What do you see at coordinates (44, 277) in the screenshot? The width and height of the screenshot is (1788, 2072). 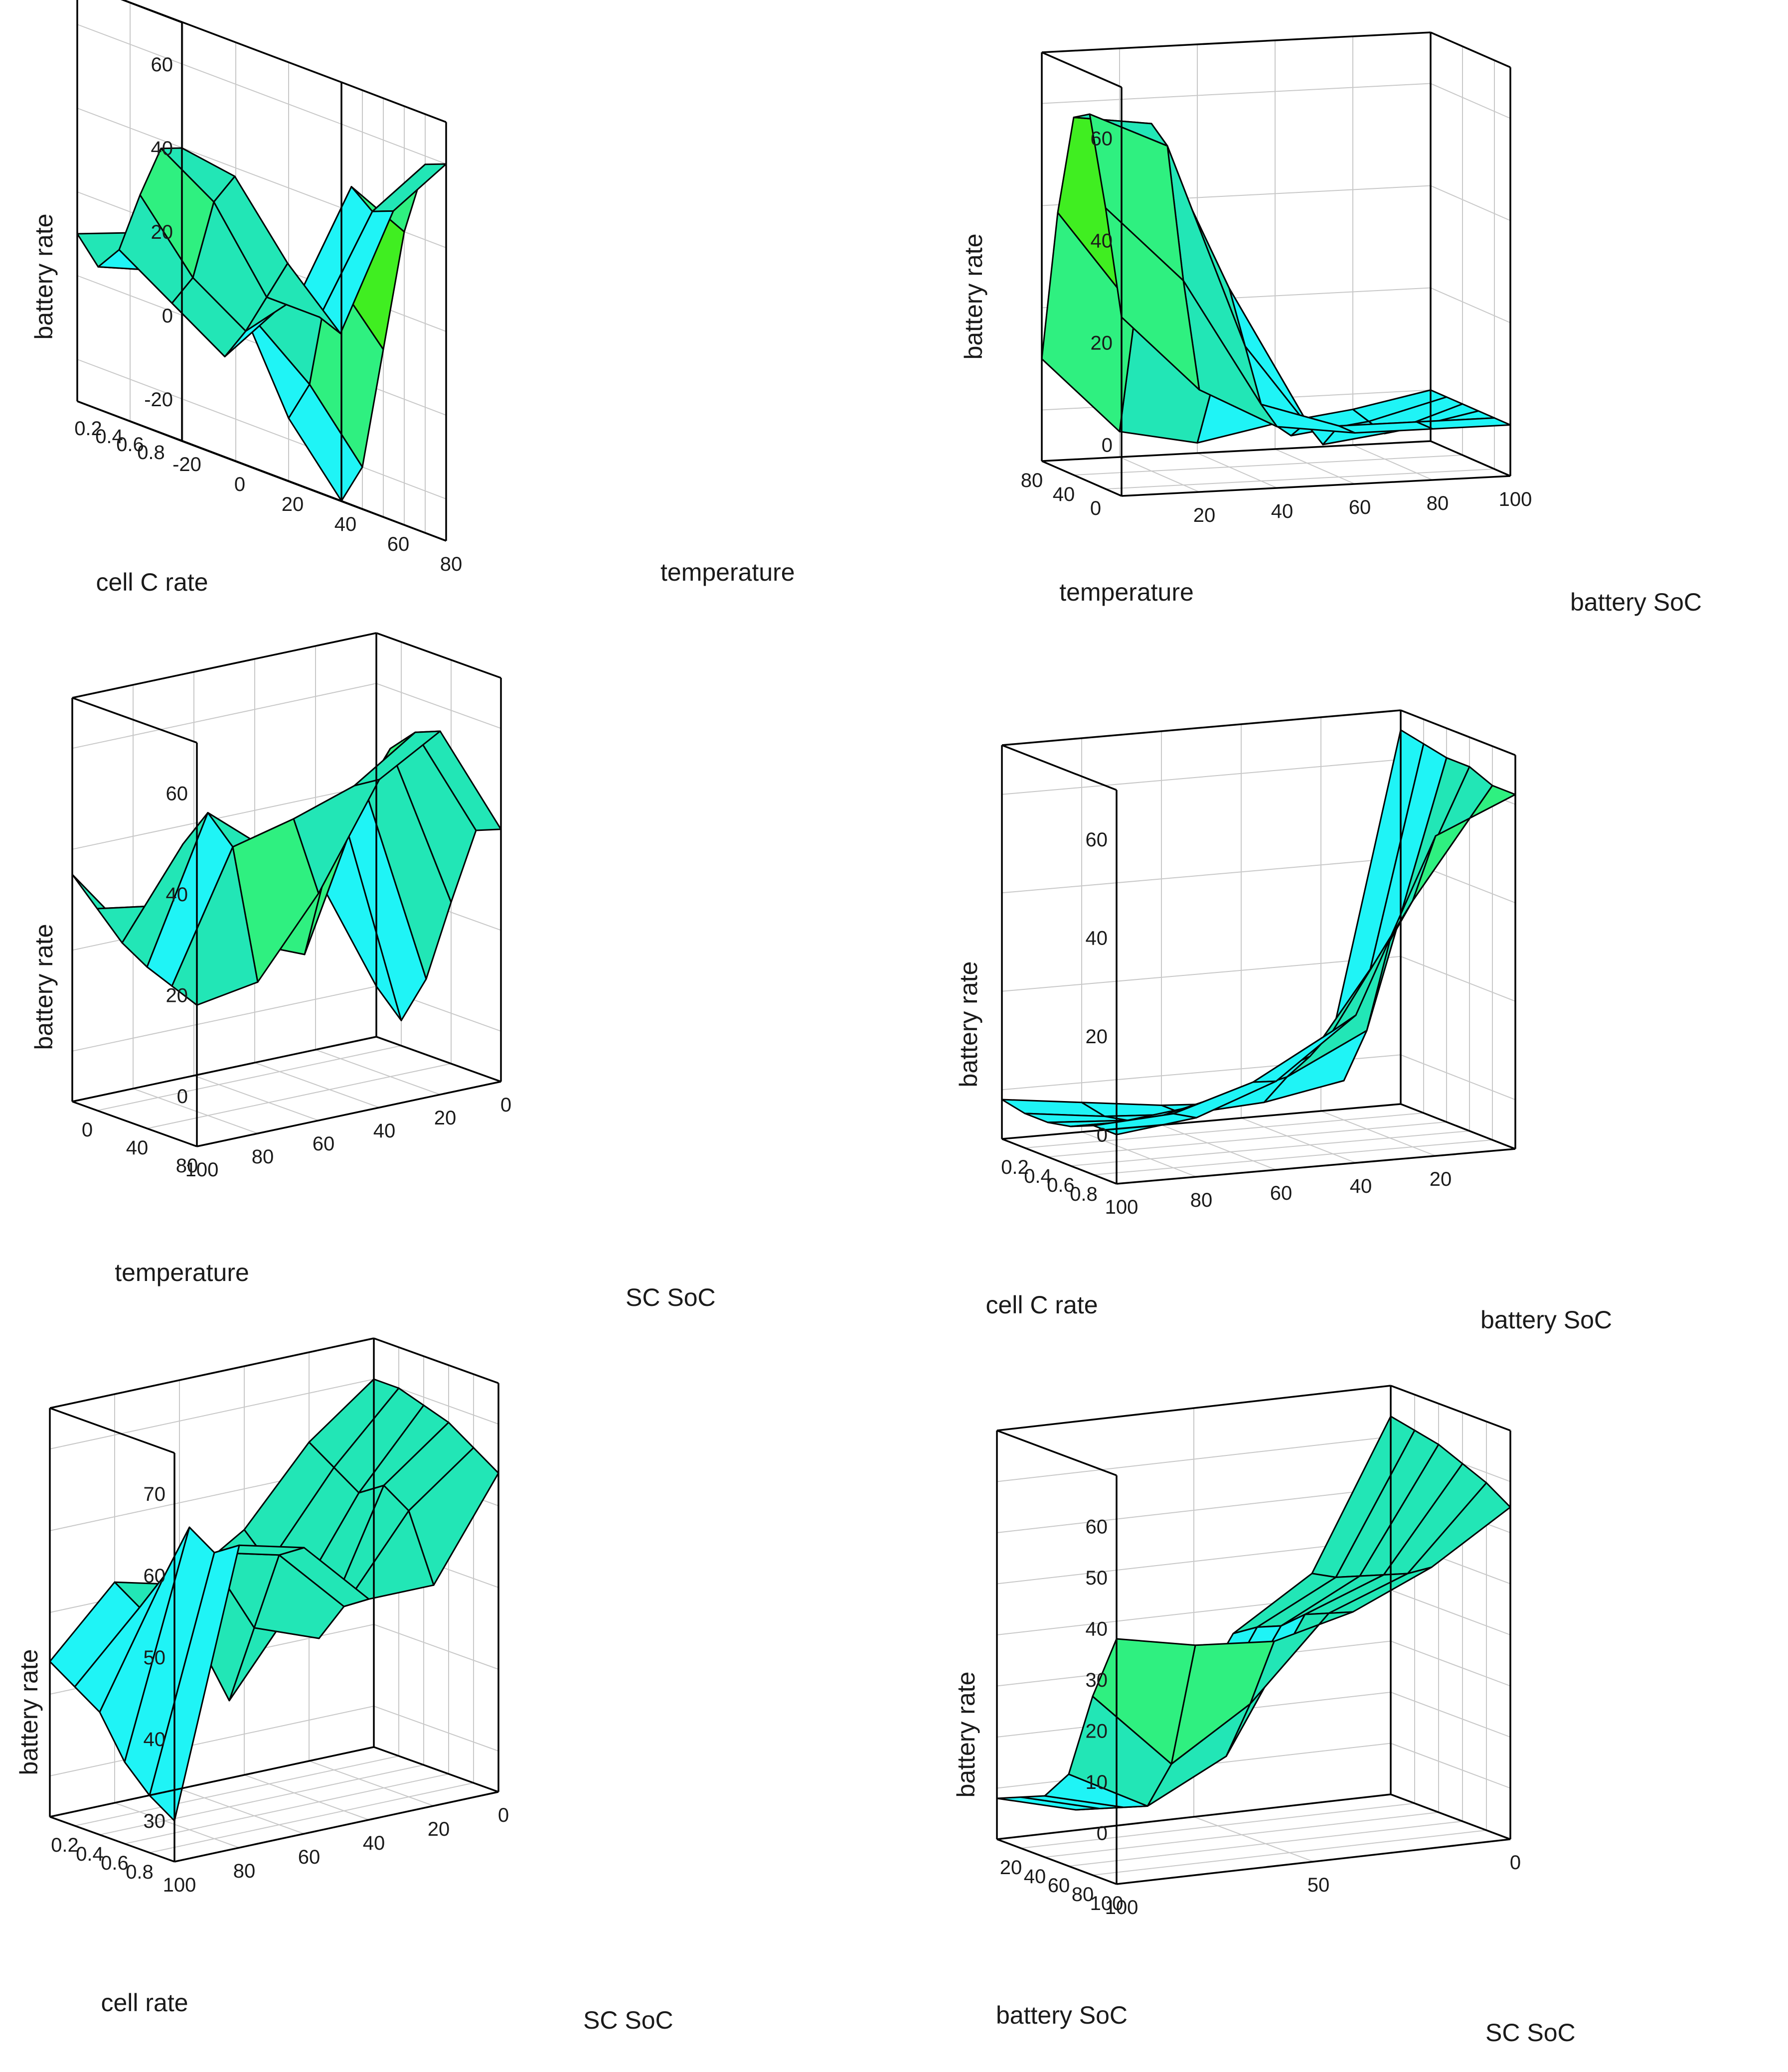 I see `p1-zlabel: battery rate` at bounding box center [44, 277].